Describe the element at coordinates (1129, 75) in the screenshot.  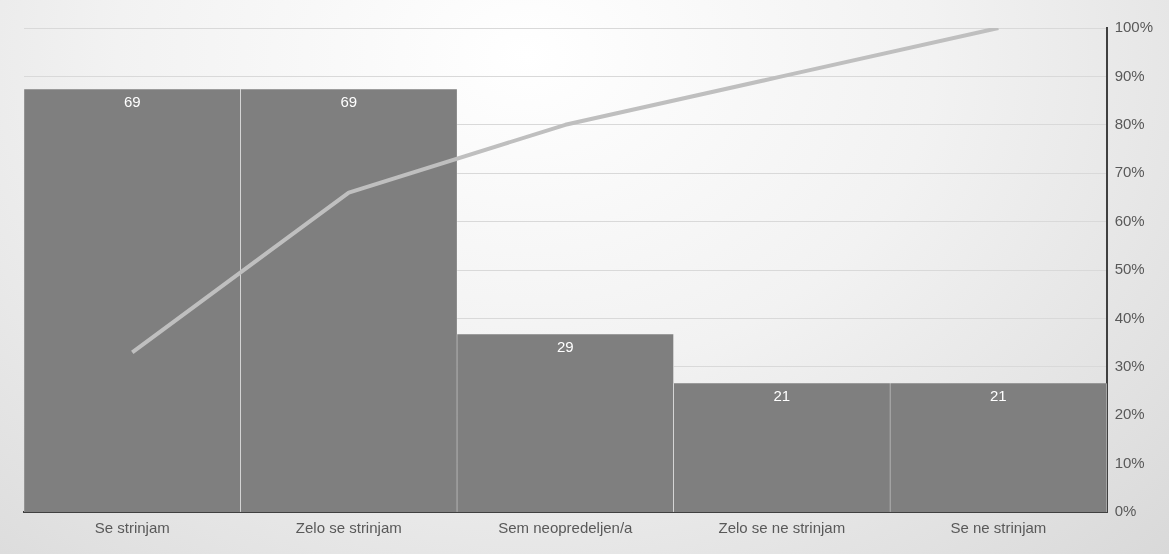
I see `y2-tick-label: 90%` at that location.